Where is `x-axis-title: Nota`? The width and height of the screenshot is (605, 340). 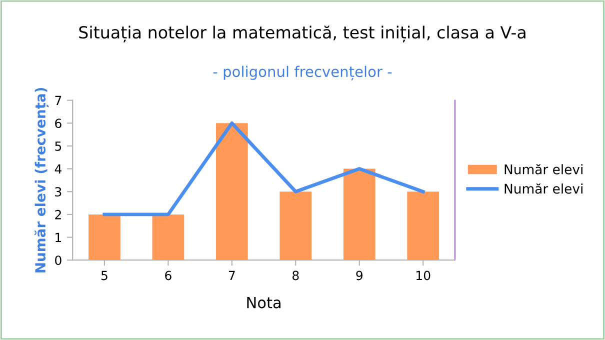
x-axis-title: Nota is located at coordinates (263, 302).